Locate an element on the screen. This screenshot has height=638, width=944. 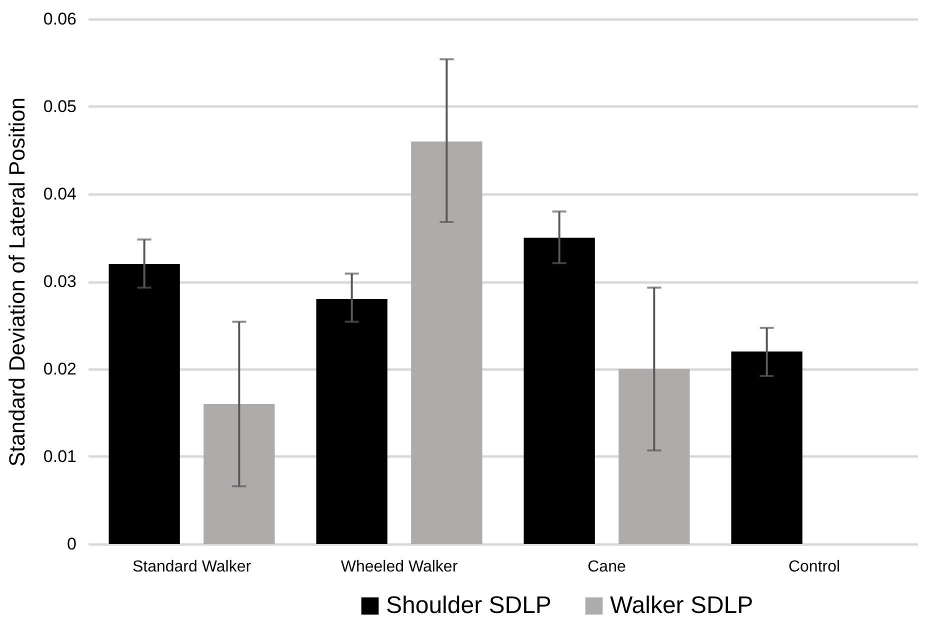
y-tick-label: 0.03 is located at coordinates (59, 281).